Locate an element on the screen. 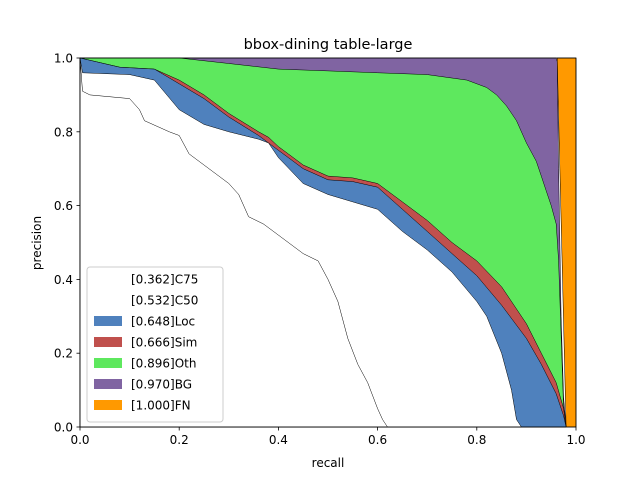  legend-entry: [0.896]Oth is located at coordinates (163, 364).